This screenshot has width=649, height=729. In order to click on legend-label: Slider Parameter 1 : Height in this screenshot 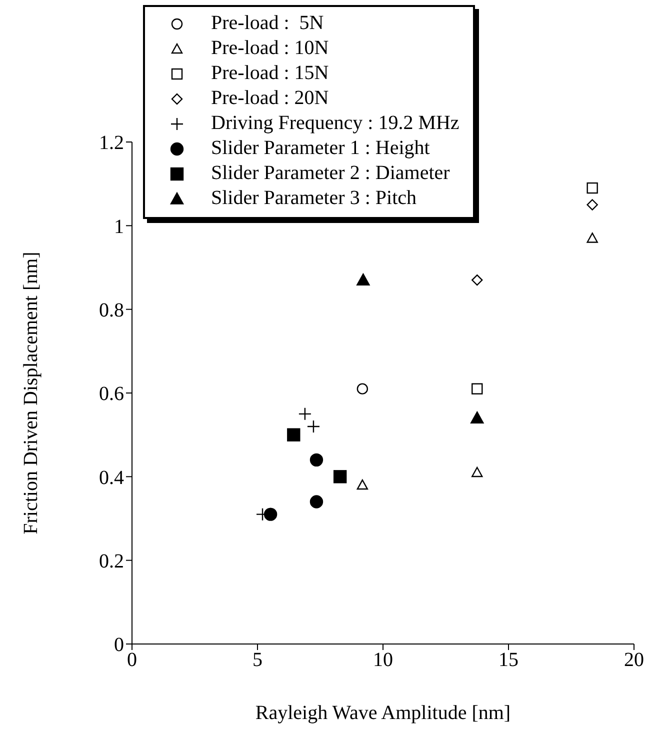, I will do `click(320, 148)`.